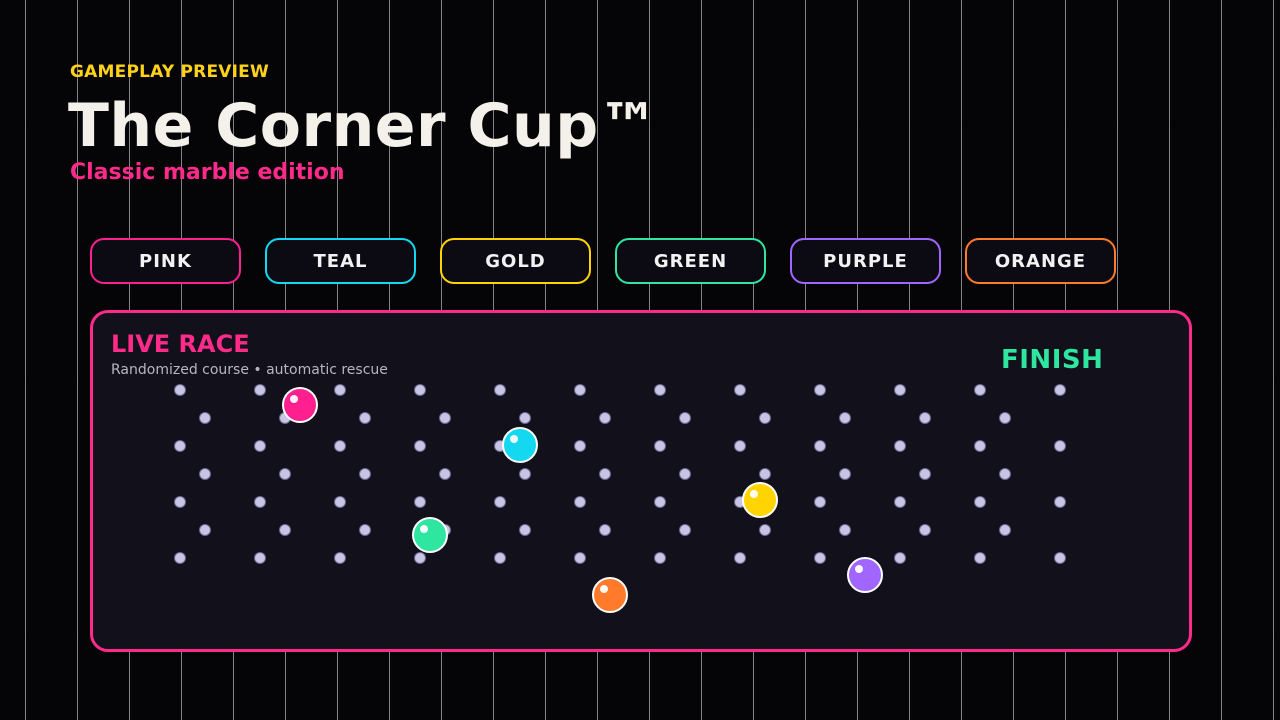 Image resolution: width=1280 pixels, height=720 pixels. I want to click on marble-chip-label: GREEN, so click(690, 261).